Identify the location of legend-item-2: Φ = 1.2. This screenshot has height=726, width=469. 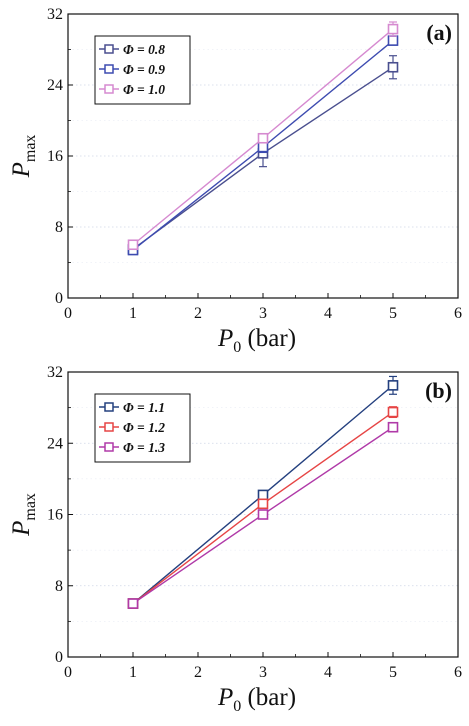
(132, 427).